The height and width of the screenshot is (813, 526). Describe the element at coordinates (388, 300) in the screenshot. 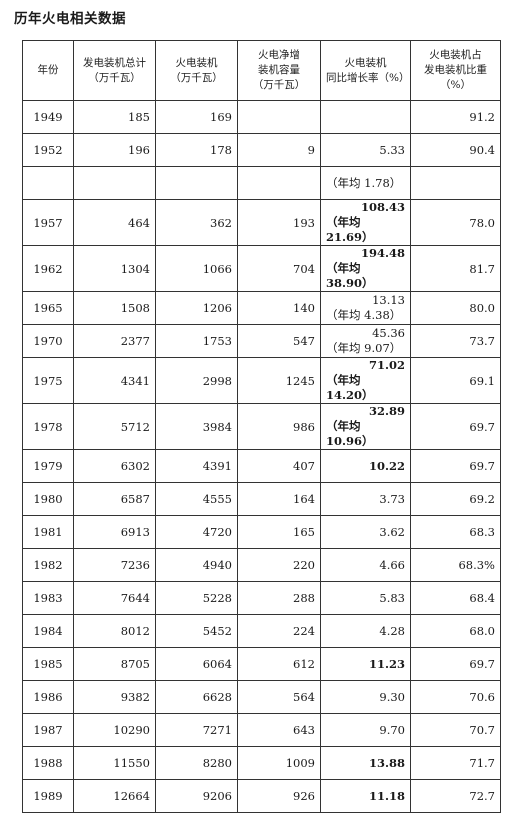

I see `growth-value: 13.13` at that location.